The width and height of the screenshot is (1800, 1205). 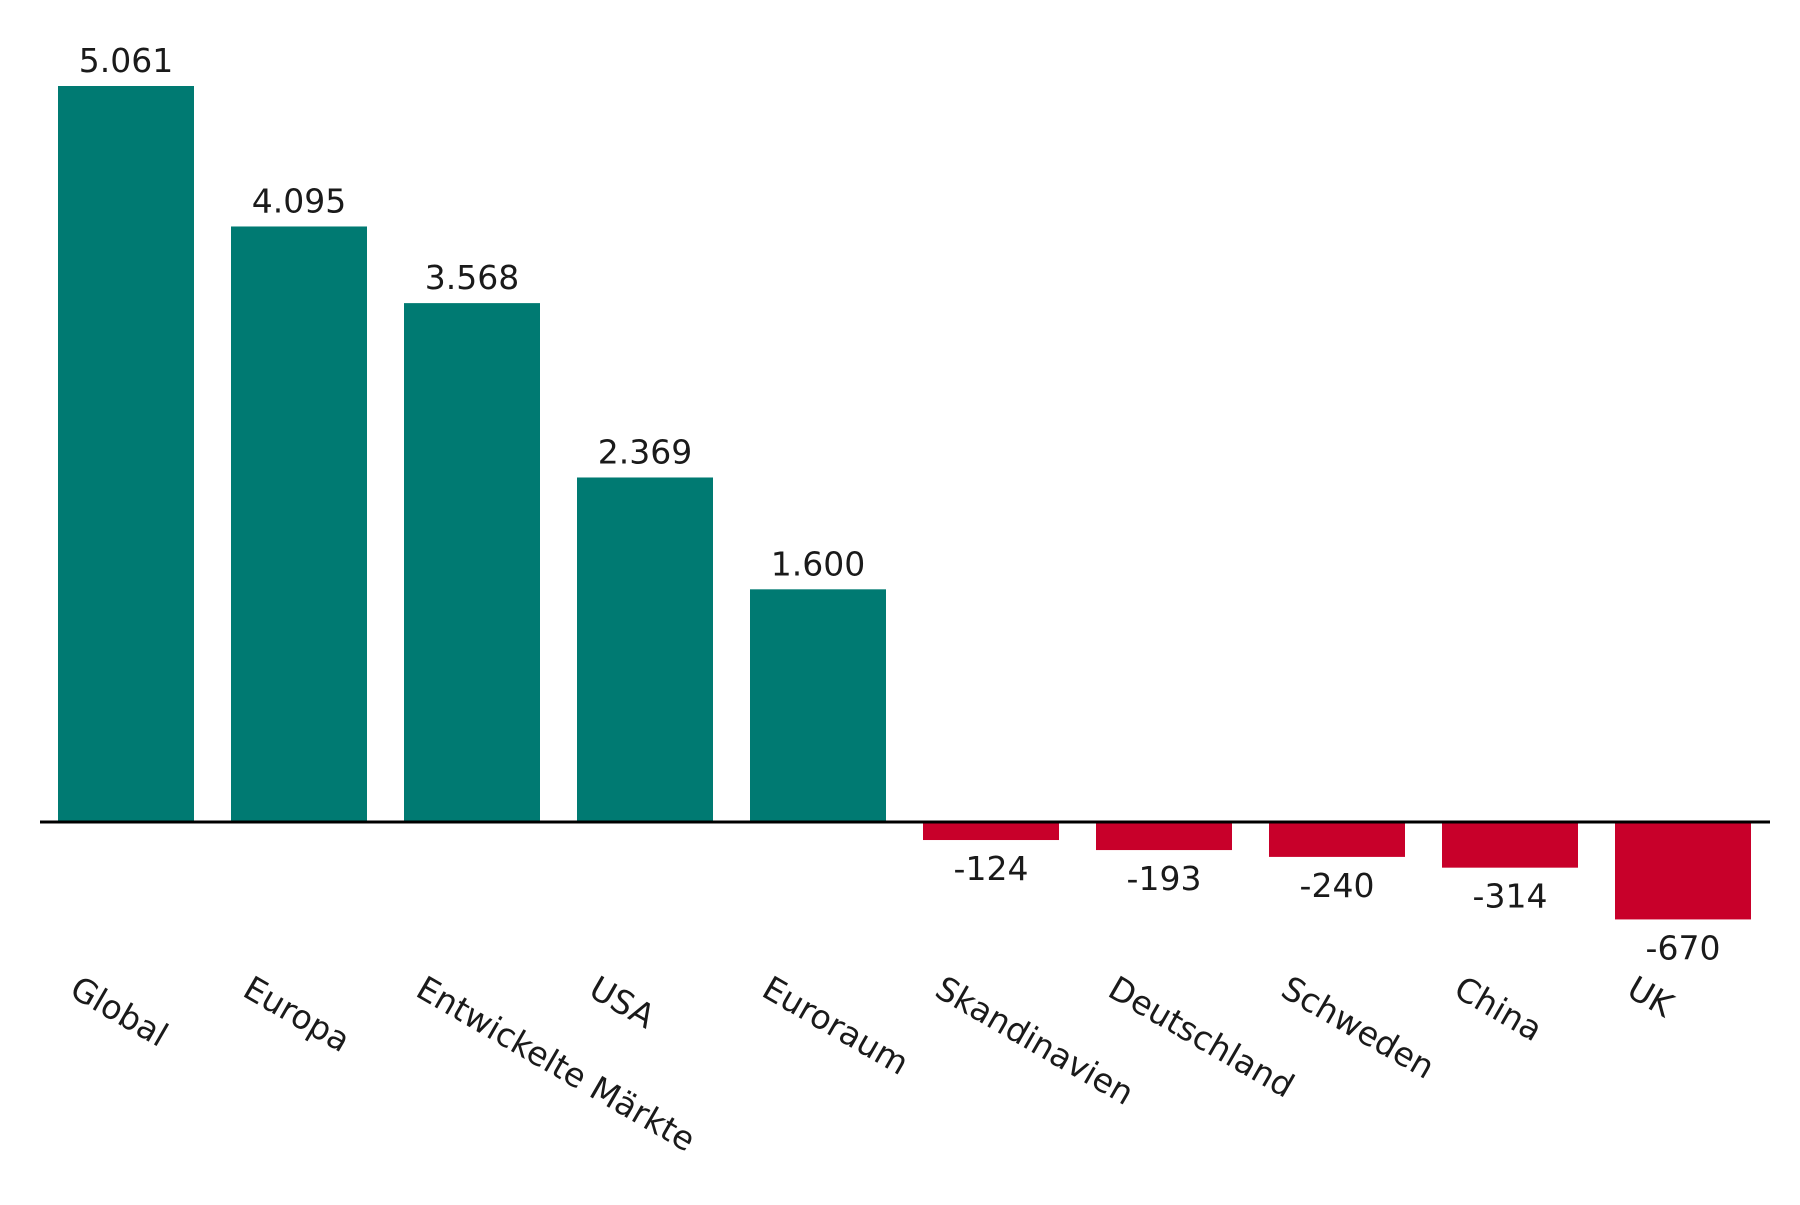 What do you see at coordinates (818, 705) in the screenshot?
I see `bar-euroraum` at bounding box center [818, 705].